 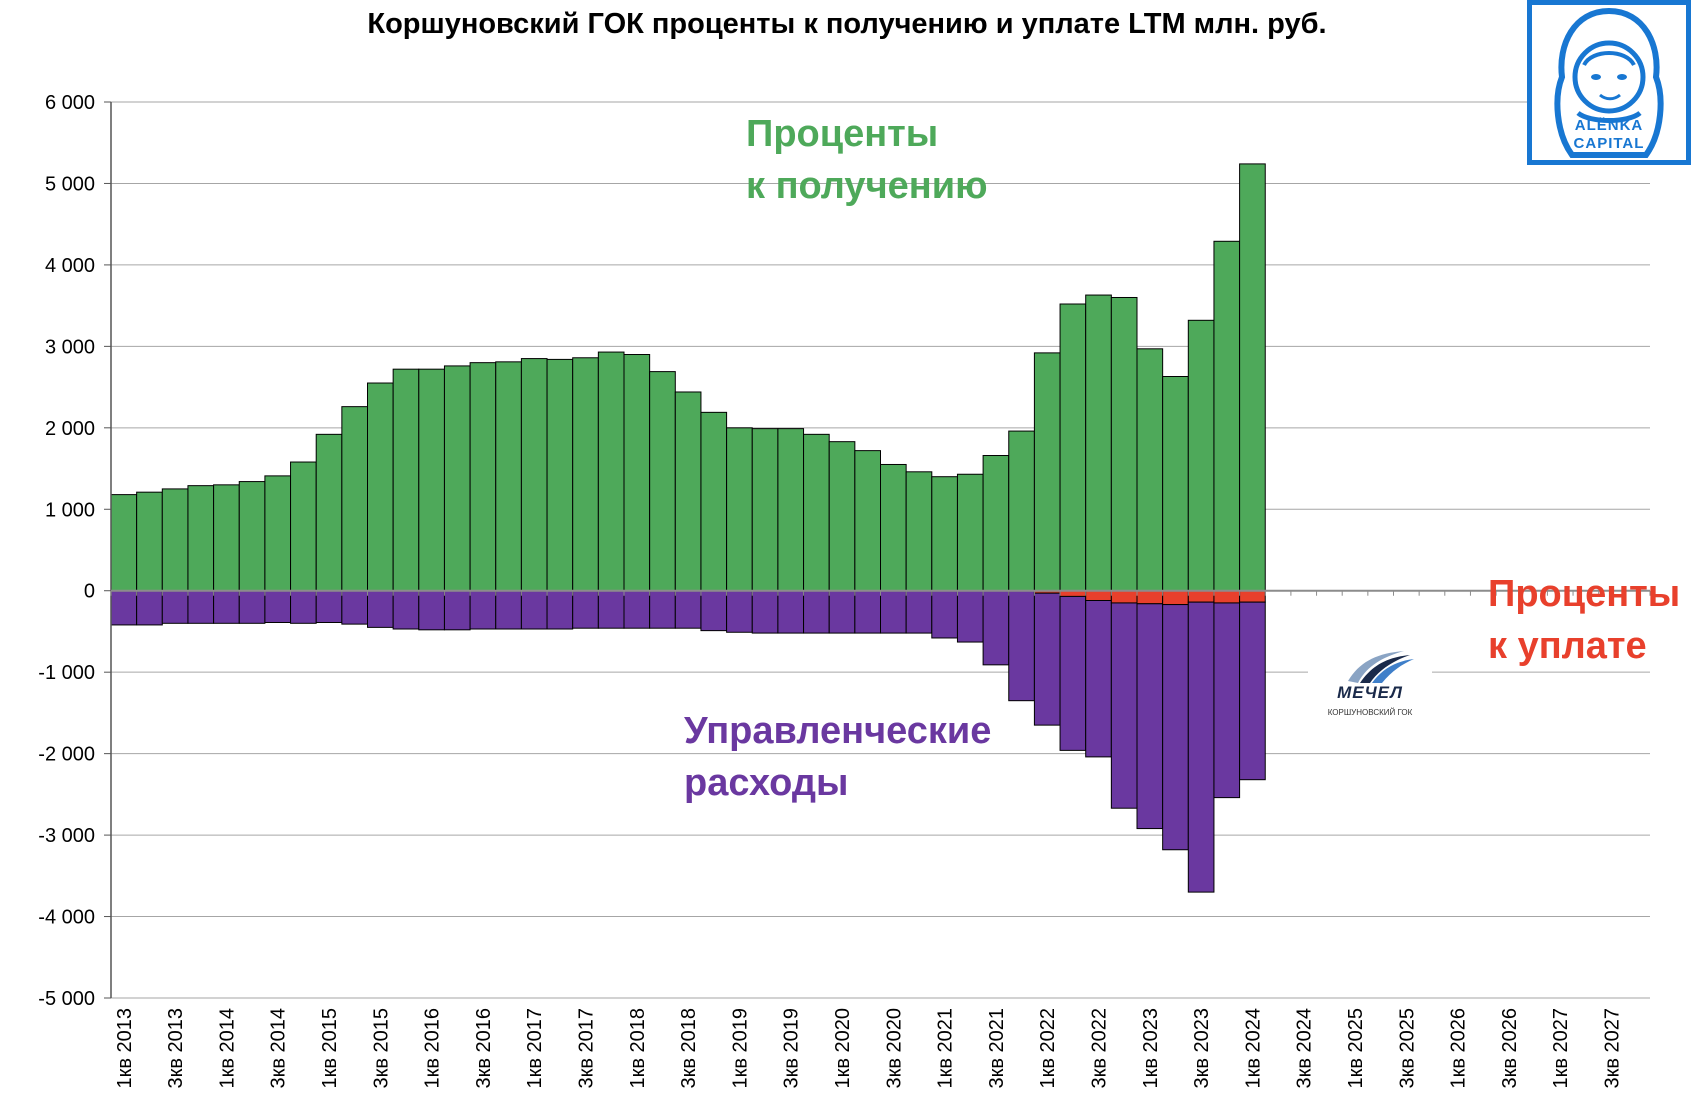 I want to click on x-tick-label: 1кв 2015, so click(x=330, y=1048).